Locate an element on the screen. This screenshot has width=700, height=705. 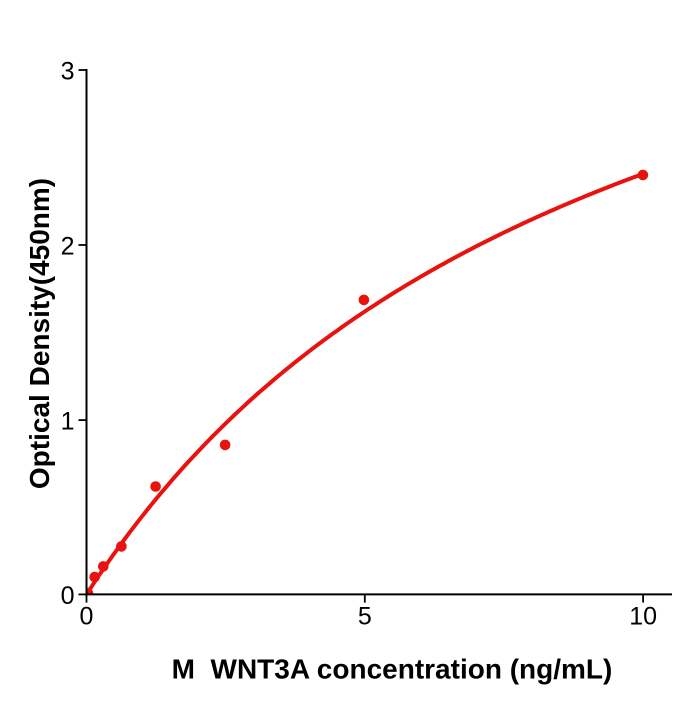
svg-text: Optical Density(450nm) is located at coordinates (39, 333).